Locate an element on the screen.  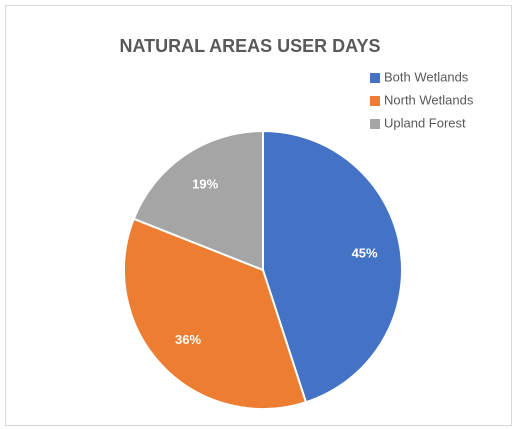
data-label: 19% is located at coordinates (205, 183).